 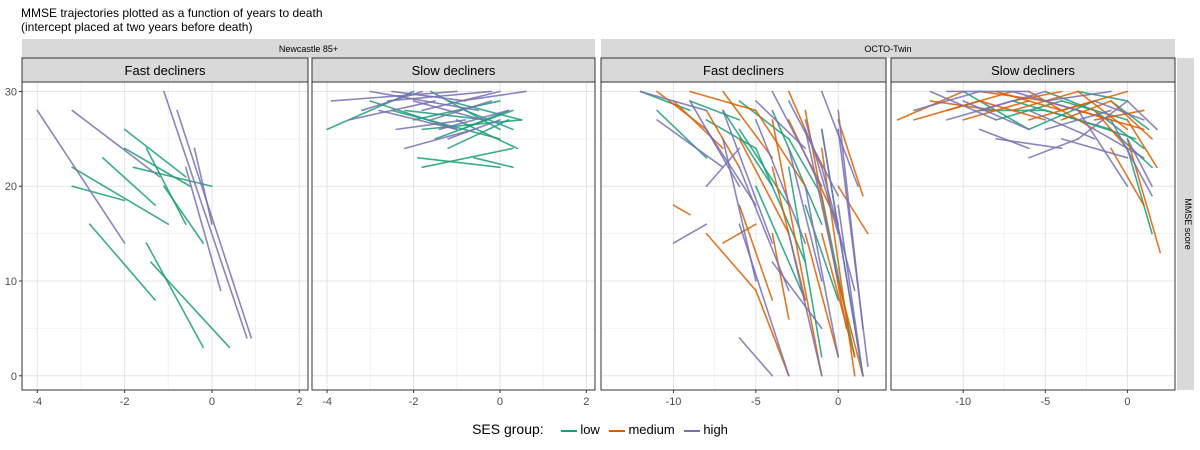 I want to click on y-tick-label: 0, so click(x=14, y=377).